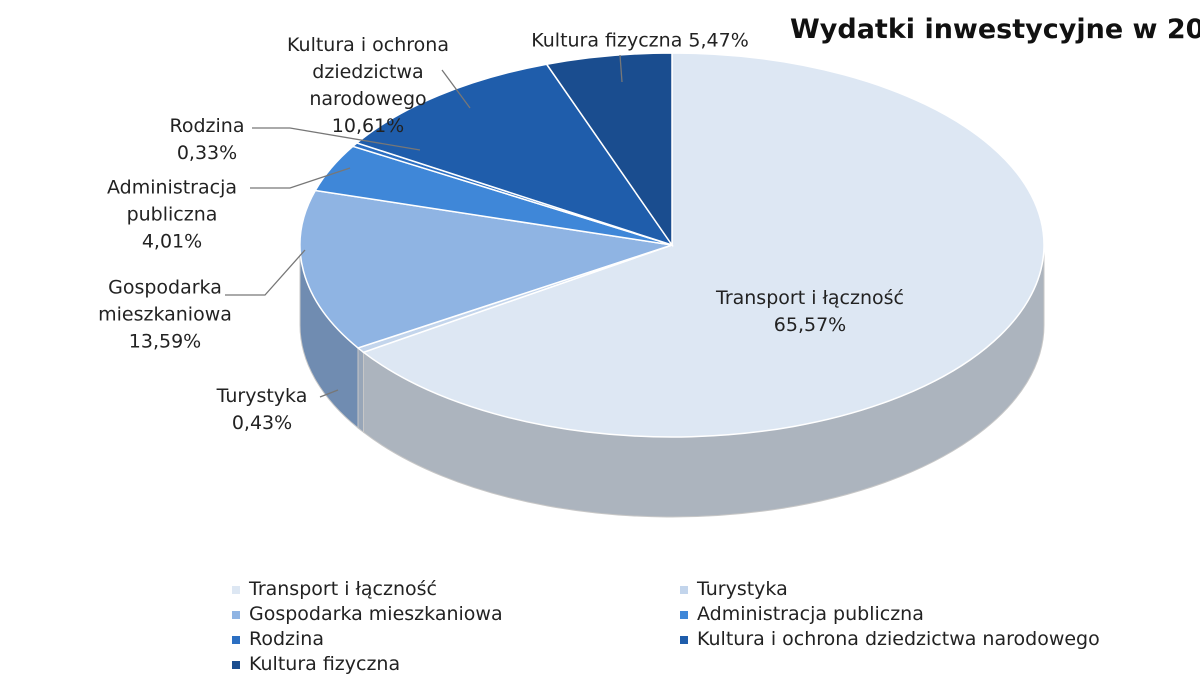  Describe the element at coordinates (810, 614) in the screenshot. I see `legend-label: Administracja publiczna` at that location.